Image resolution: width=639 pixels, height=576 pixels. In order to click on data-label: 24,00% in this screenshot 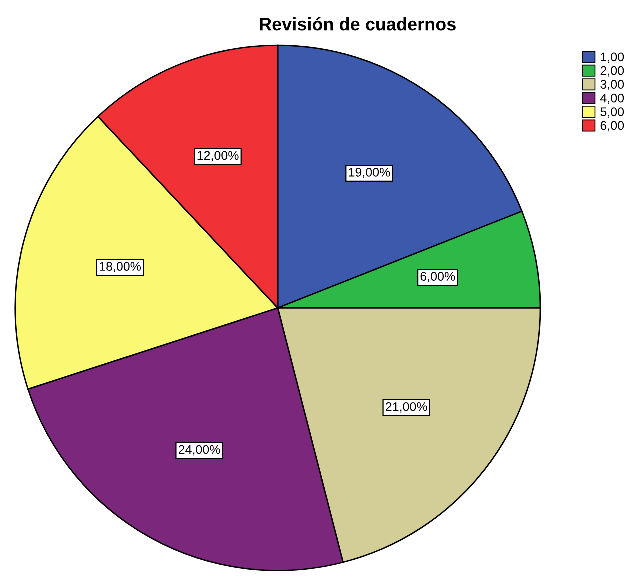, I will do `click(199, 450)`.